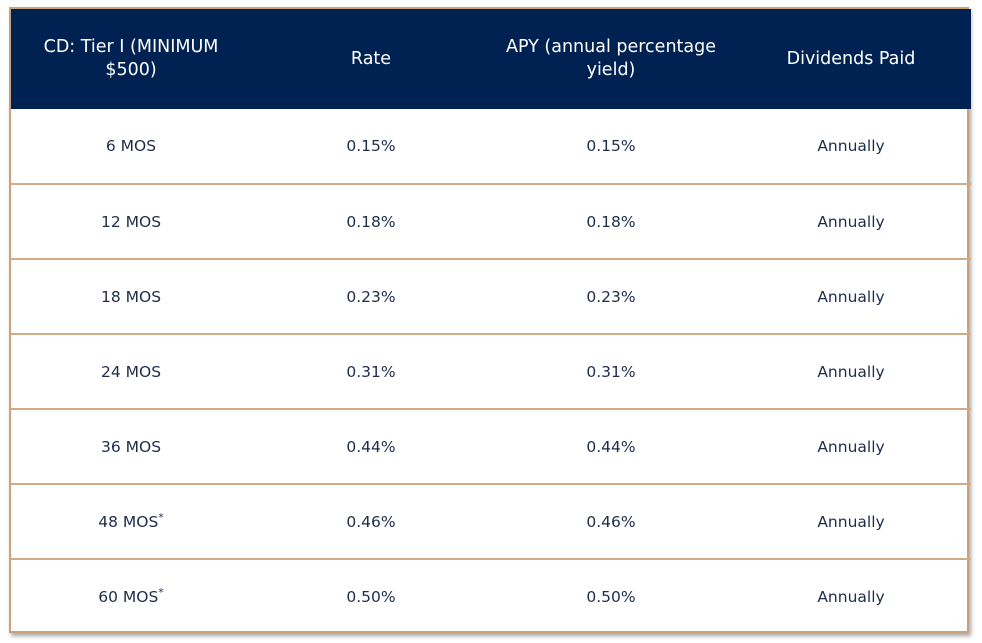 This screenshot has width=982, height=643. Describe the element at coordinates (131, 146) in the screenshot. I see `term-cell: 6 MOS` at that location.